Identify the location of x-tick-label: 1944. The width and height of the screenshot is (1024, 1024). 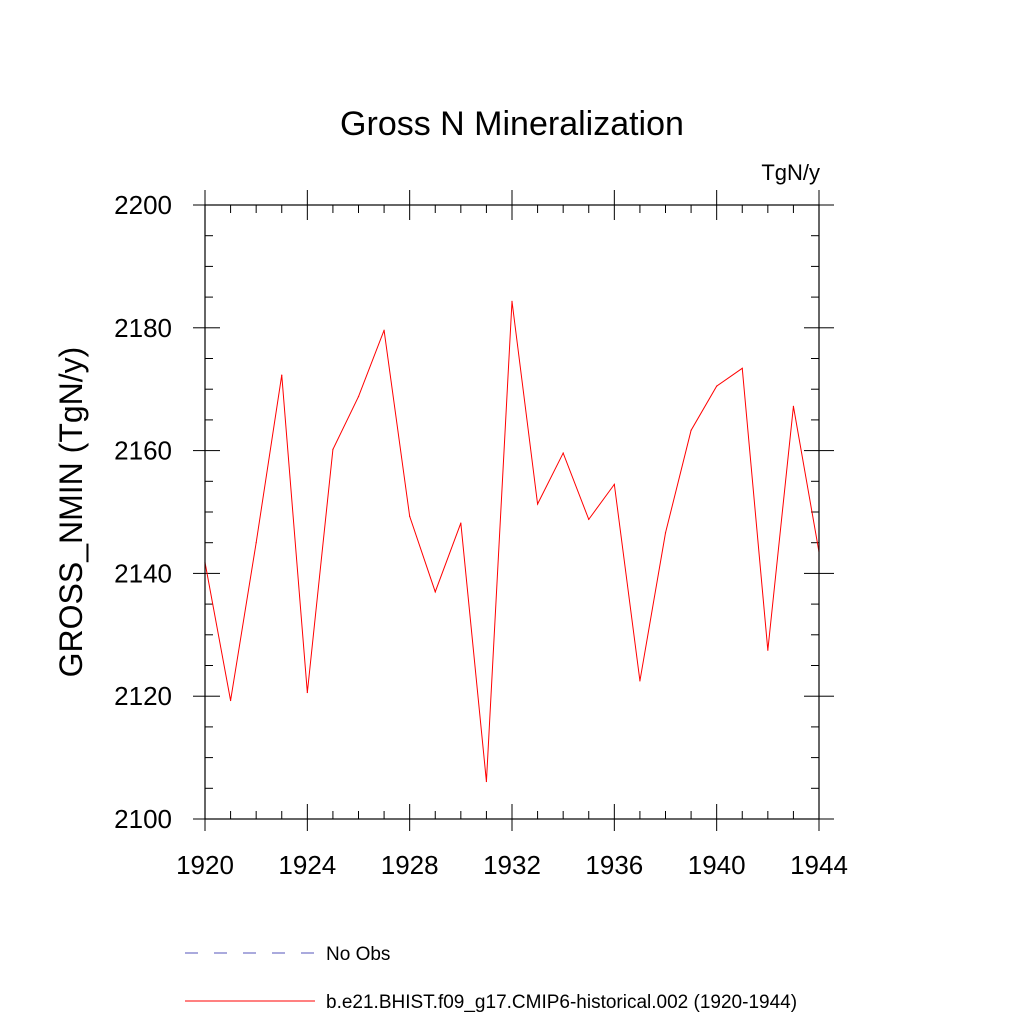
(819, 865).